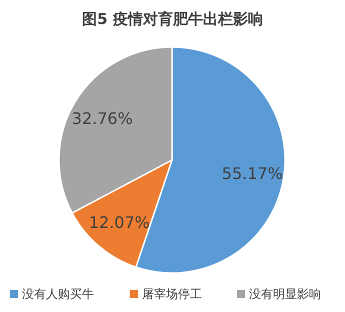 This screenshot has height=312, width=345. I want to click on data-label: 55.17%, so click(252, 174).